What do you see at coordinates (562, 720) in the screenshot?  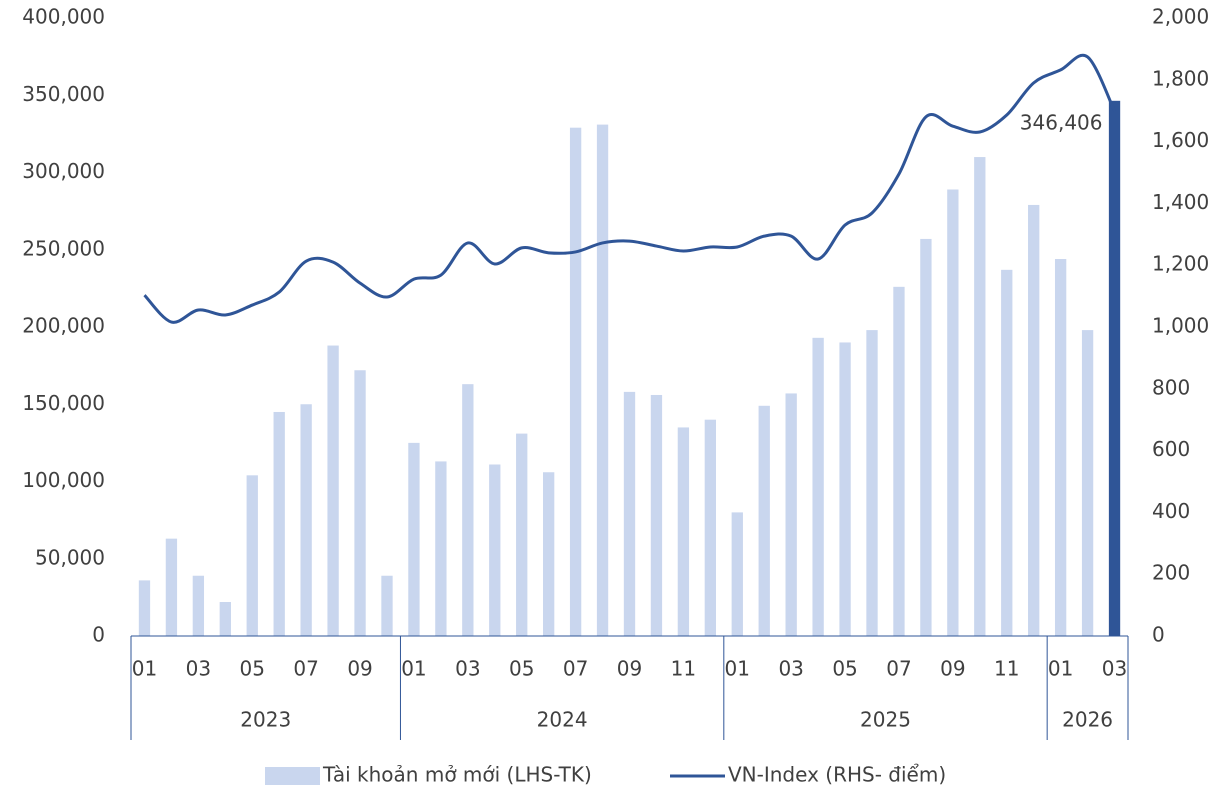 I see `group-label: 2024` at bounding box center [562, 720].